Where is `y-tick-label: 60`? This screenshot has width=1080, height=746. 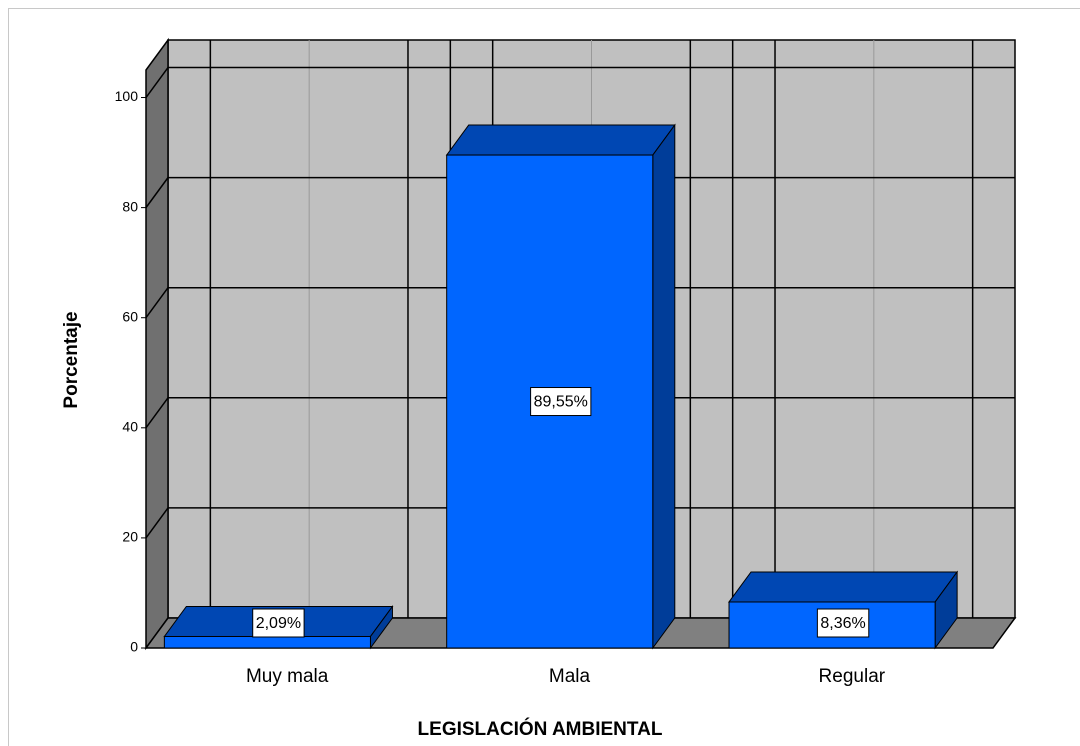 y-tick-label: 60 is located at coordinates (130, 316).